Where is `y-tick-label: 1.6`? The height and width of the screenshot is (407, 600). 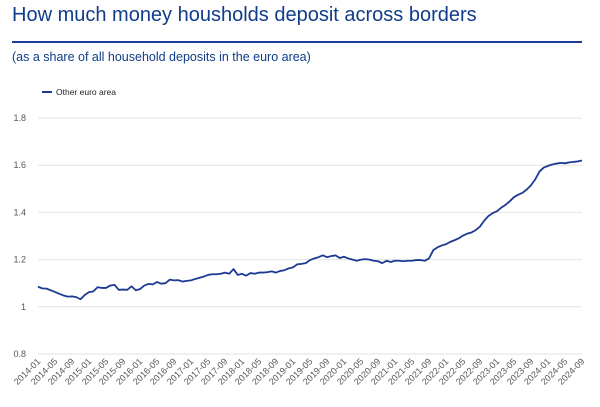
y-tick-label: 1.6 is located at coordinates (19, 165).